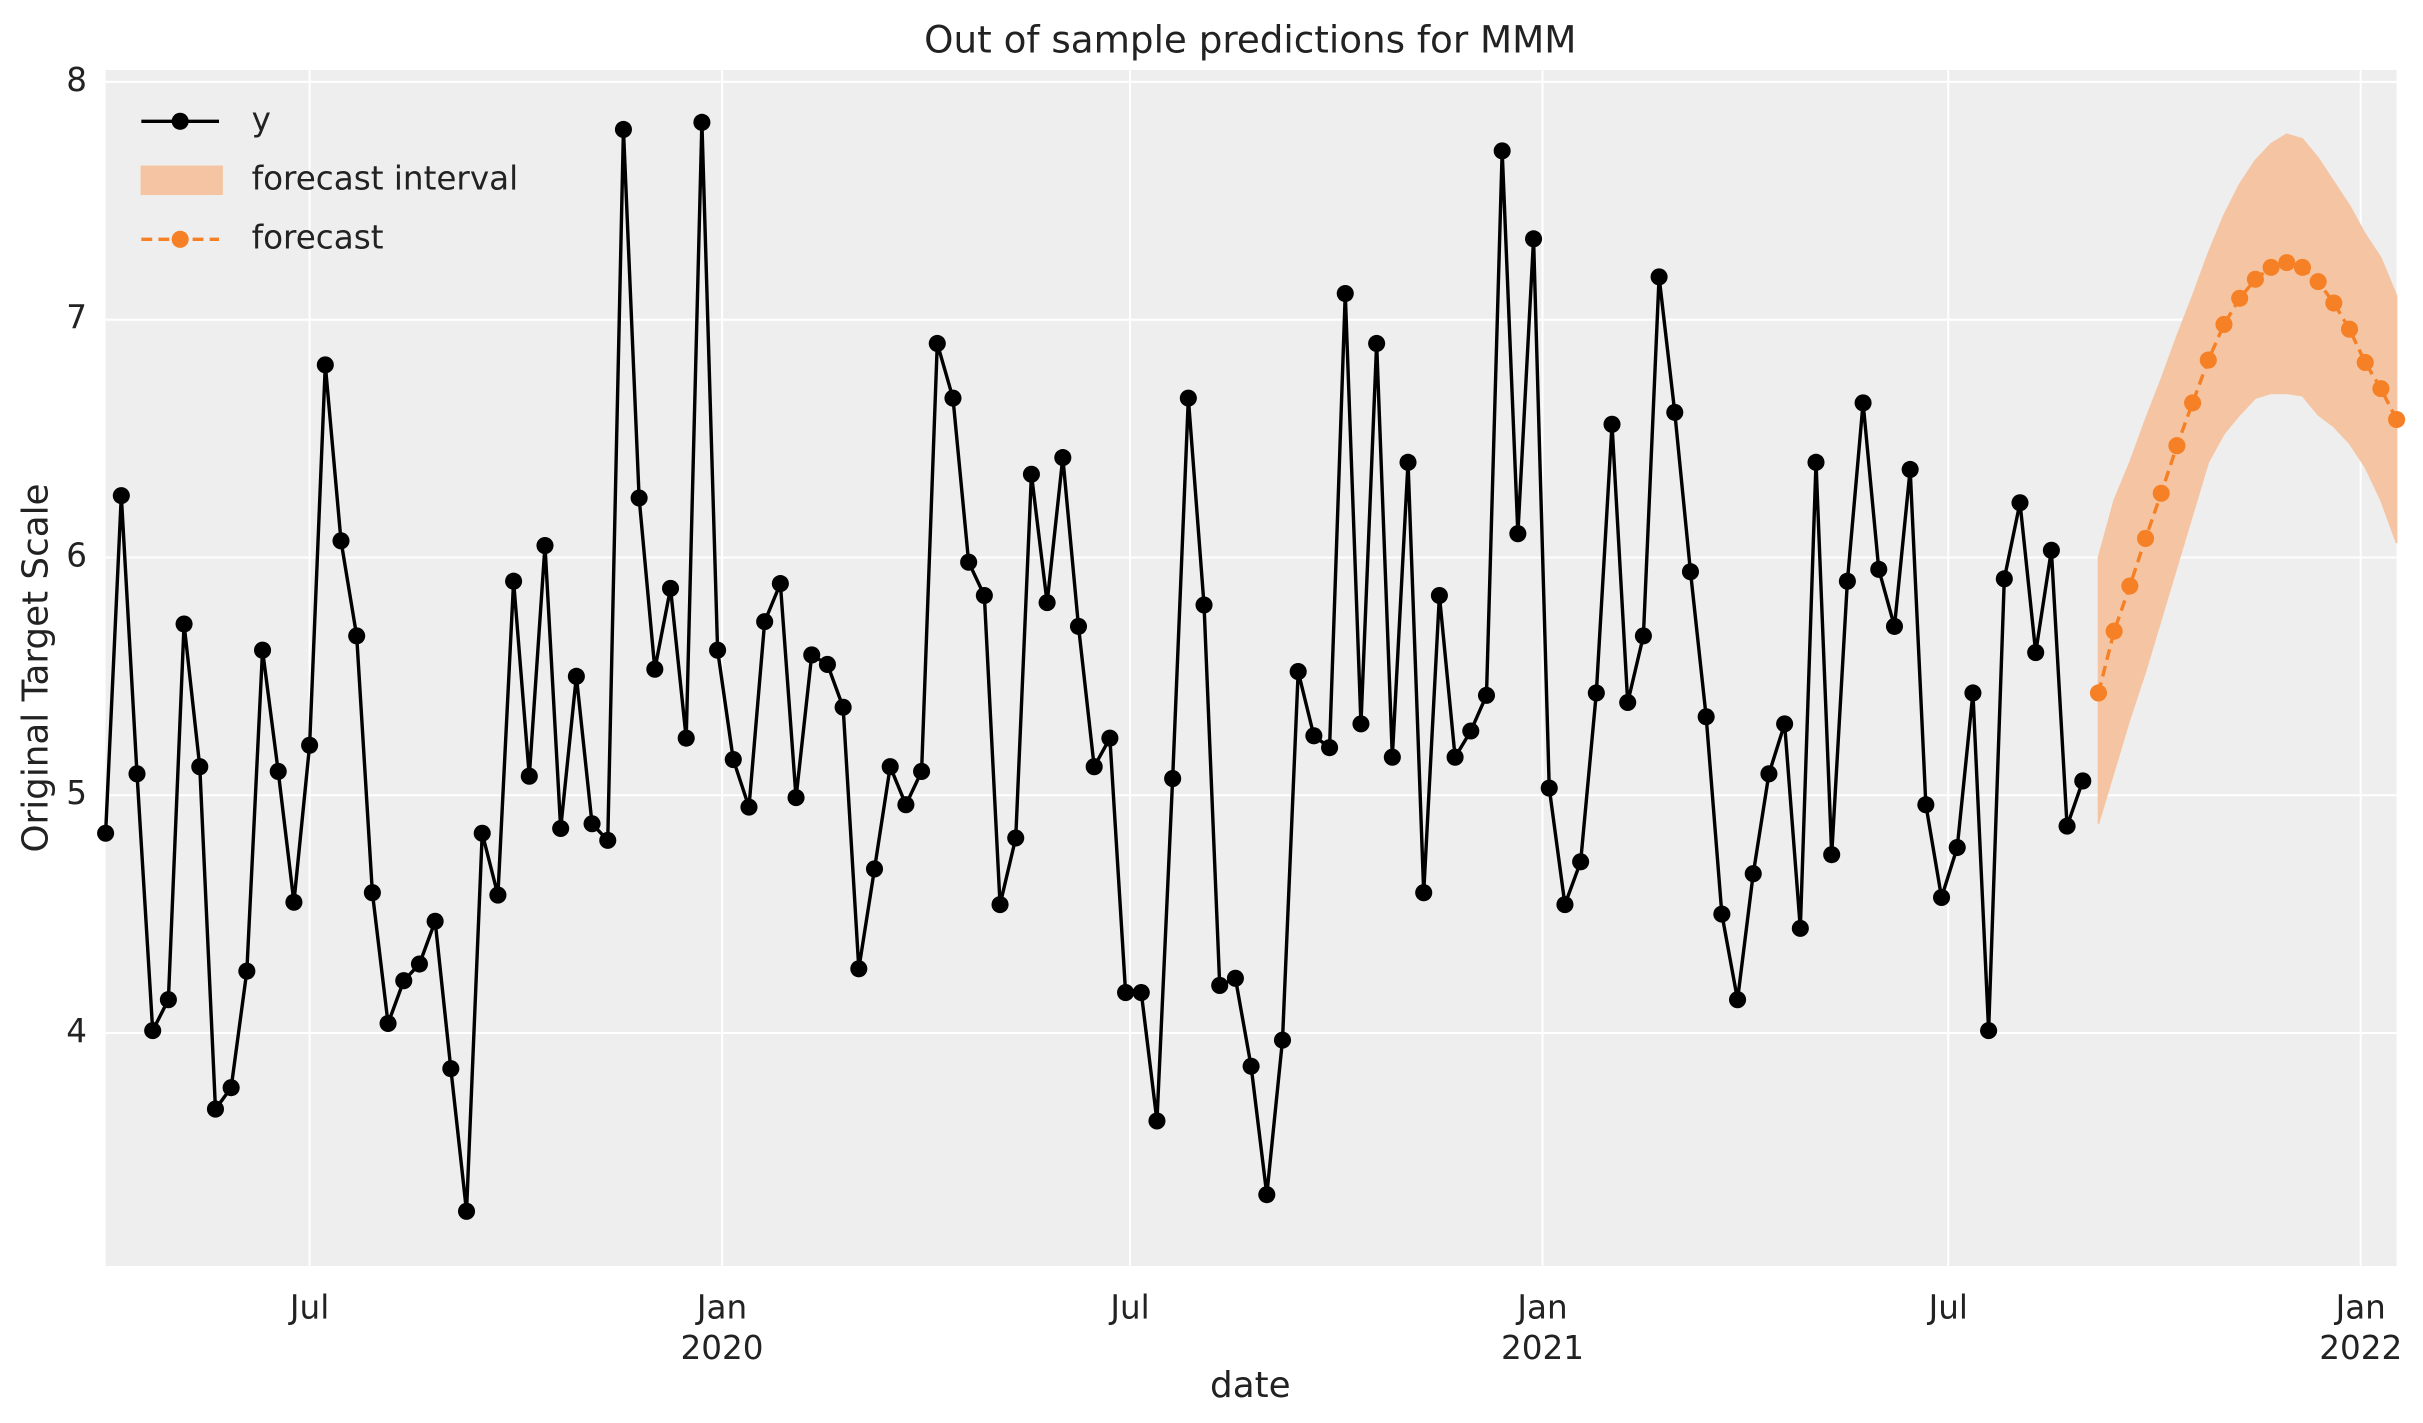  I want to click on legend-label: forecast interval, so click(385, 178).